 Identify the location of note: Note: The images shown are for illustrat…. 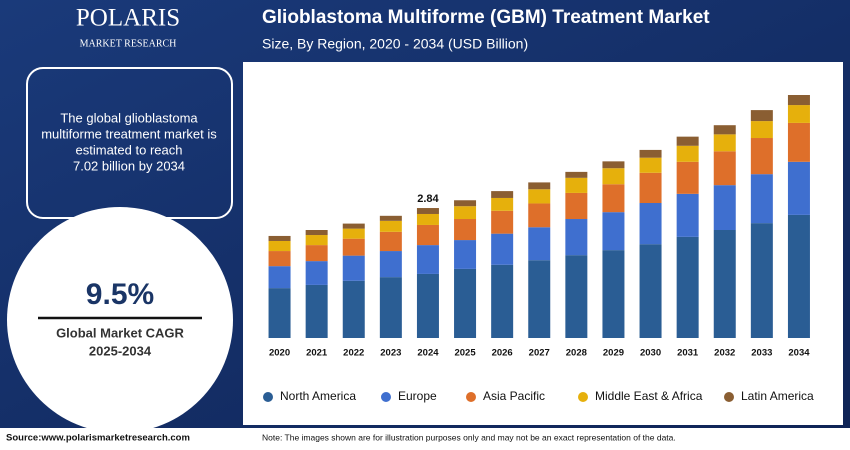
(469, 437).